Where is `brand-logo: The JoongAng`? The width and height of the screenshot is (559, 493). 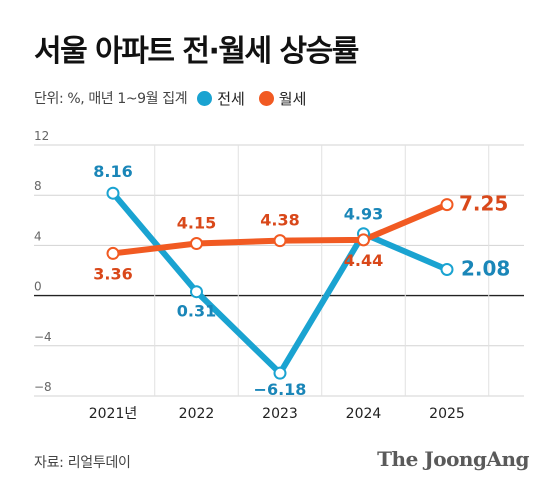
brand-logo: The JoongAng is located at coordinates (453, 459).